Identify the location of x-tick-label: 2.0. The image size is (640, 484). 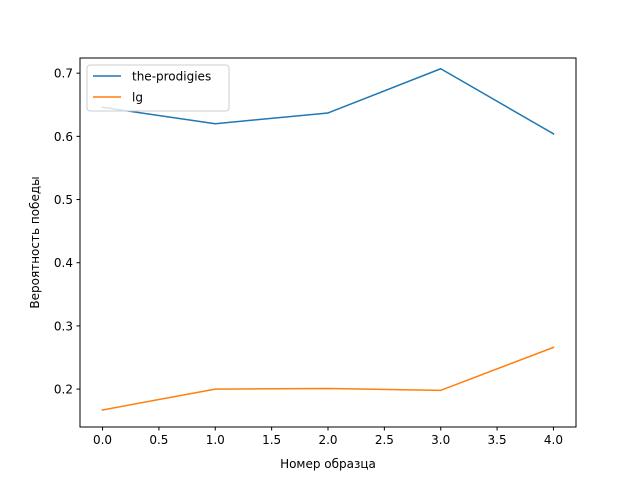
(327, 440).